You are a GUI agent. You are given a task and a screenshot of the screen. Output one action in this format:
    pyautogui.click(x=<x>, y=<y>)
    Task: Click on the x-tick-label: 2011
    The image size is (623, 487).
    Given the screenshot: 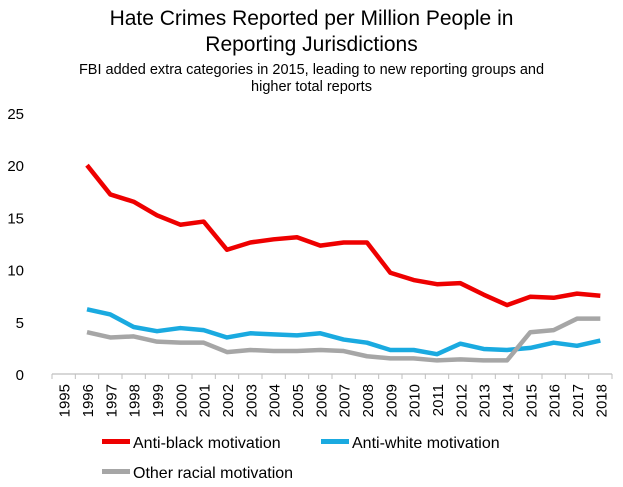 What is the action you would take?
    pyautogui.click(x=438, y=400)
    